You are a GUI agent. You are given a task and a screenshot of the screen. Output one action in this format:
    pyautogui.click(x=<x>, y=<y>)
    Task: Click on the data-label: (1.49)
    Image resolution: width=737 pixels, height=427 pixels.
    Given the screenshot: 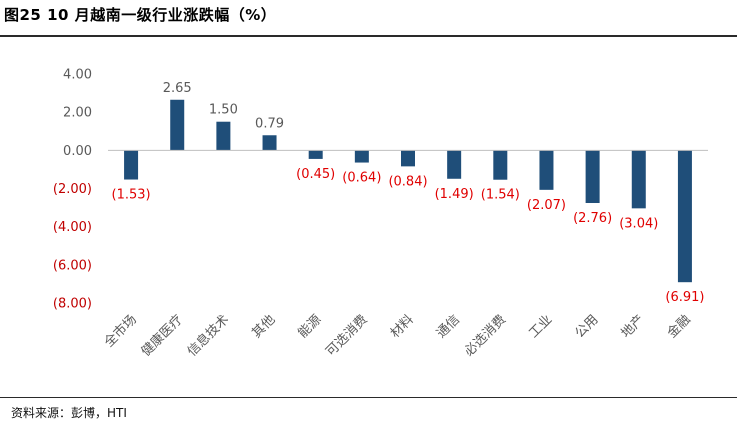 What is the action you would take?
    pyautogui.click(x=454, y=194)
    